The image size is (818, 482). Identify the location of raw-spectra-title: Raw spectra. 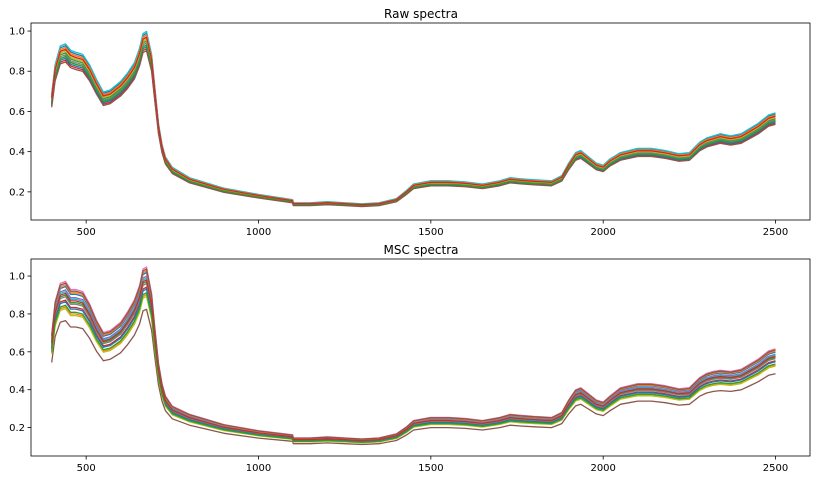
(421, 14).